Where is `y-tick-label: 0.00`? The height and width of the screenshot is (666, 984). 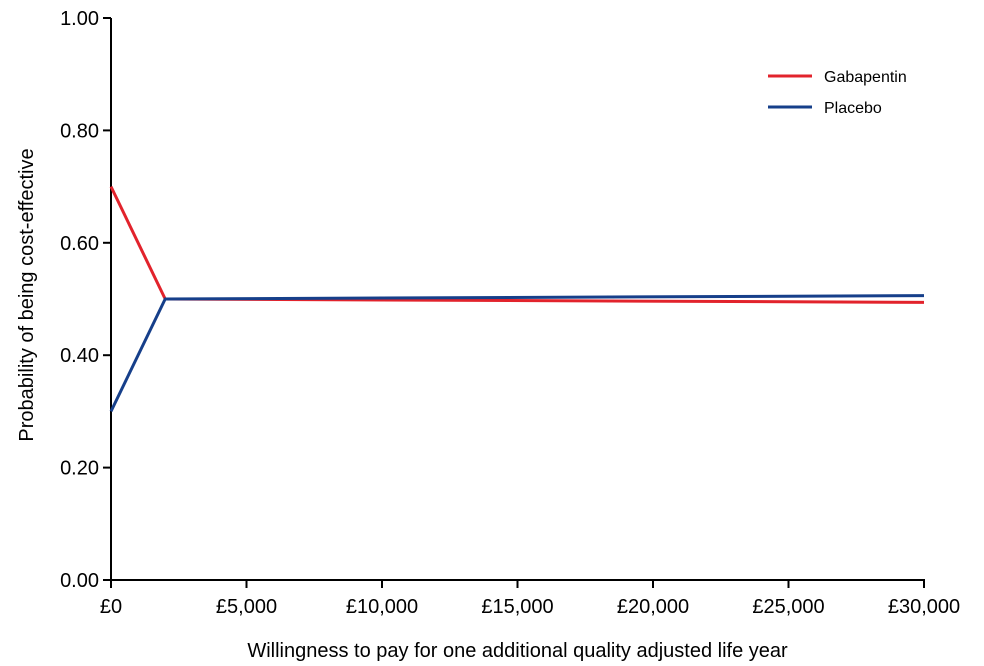 y-tick-label: 0.00 is located at coordinates (79, 581).